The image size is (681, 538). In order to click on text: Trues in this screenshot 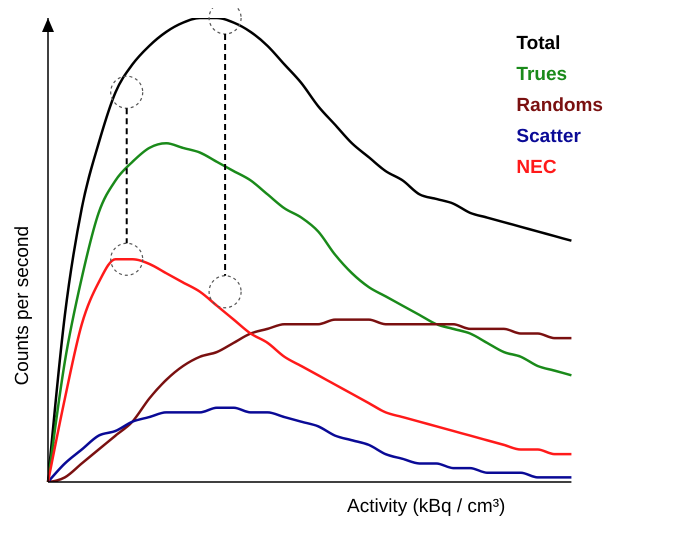, I will do `click(542, 75)`.